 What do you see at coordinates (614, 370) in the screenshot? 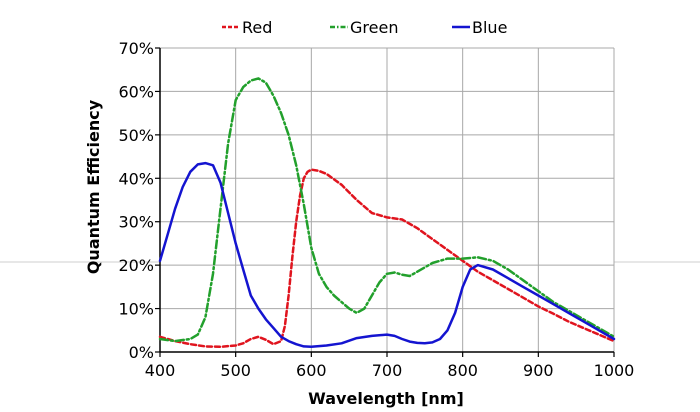
I see `x-tick-label: 1000` at bounding box center [614, 370].